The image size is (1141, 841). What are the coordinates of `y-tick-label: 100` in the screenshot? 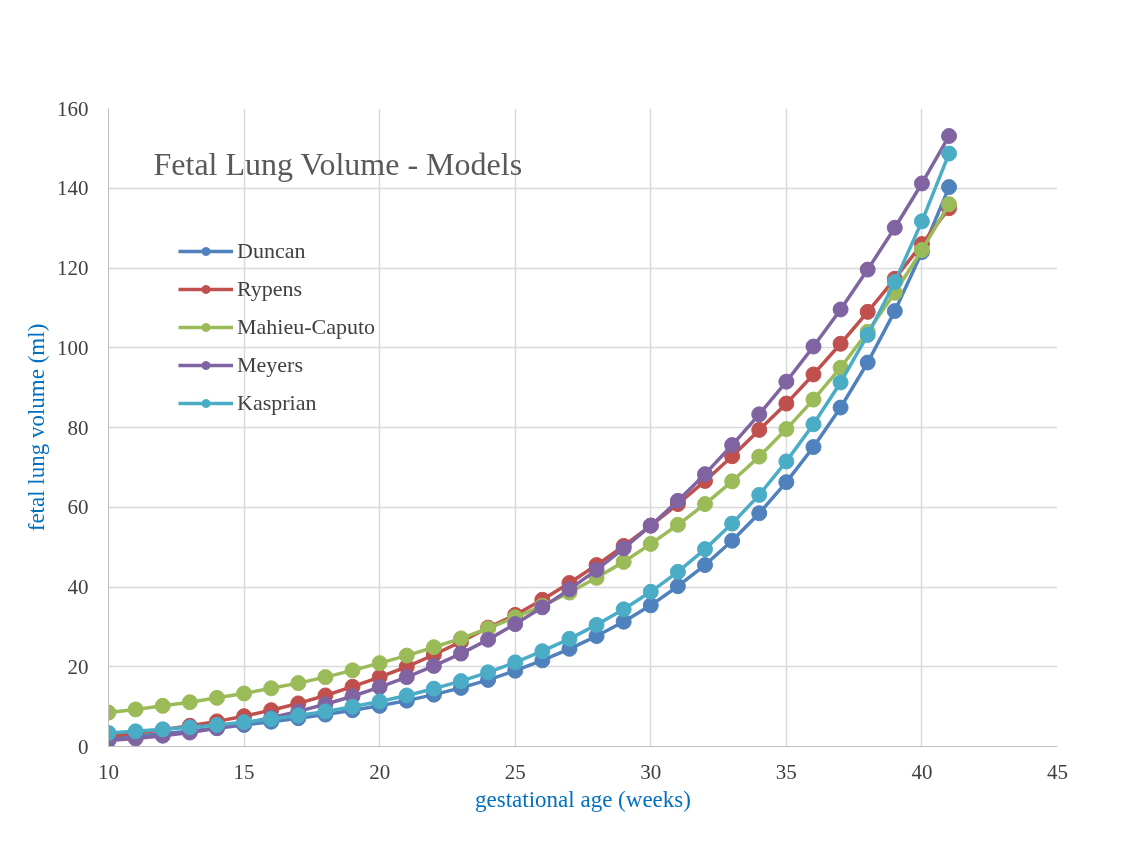 It's located at (73, 347).